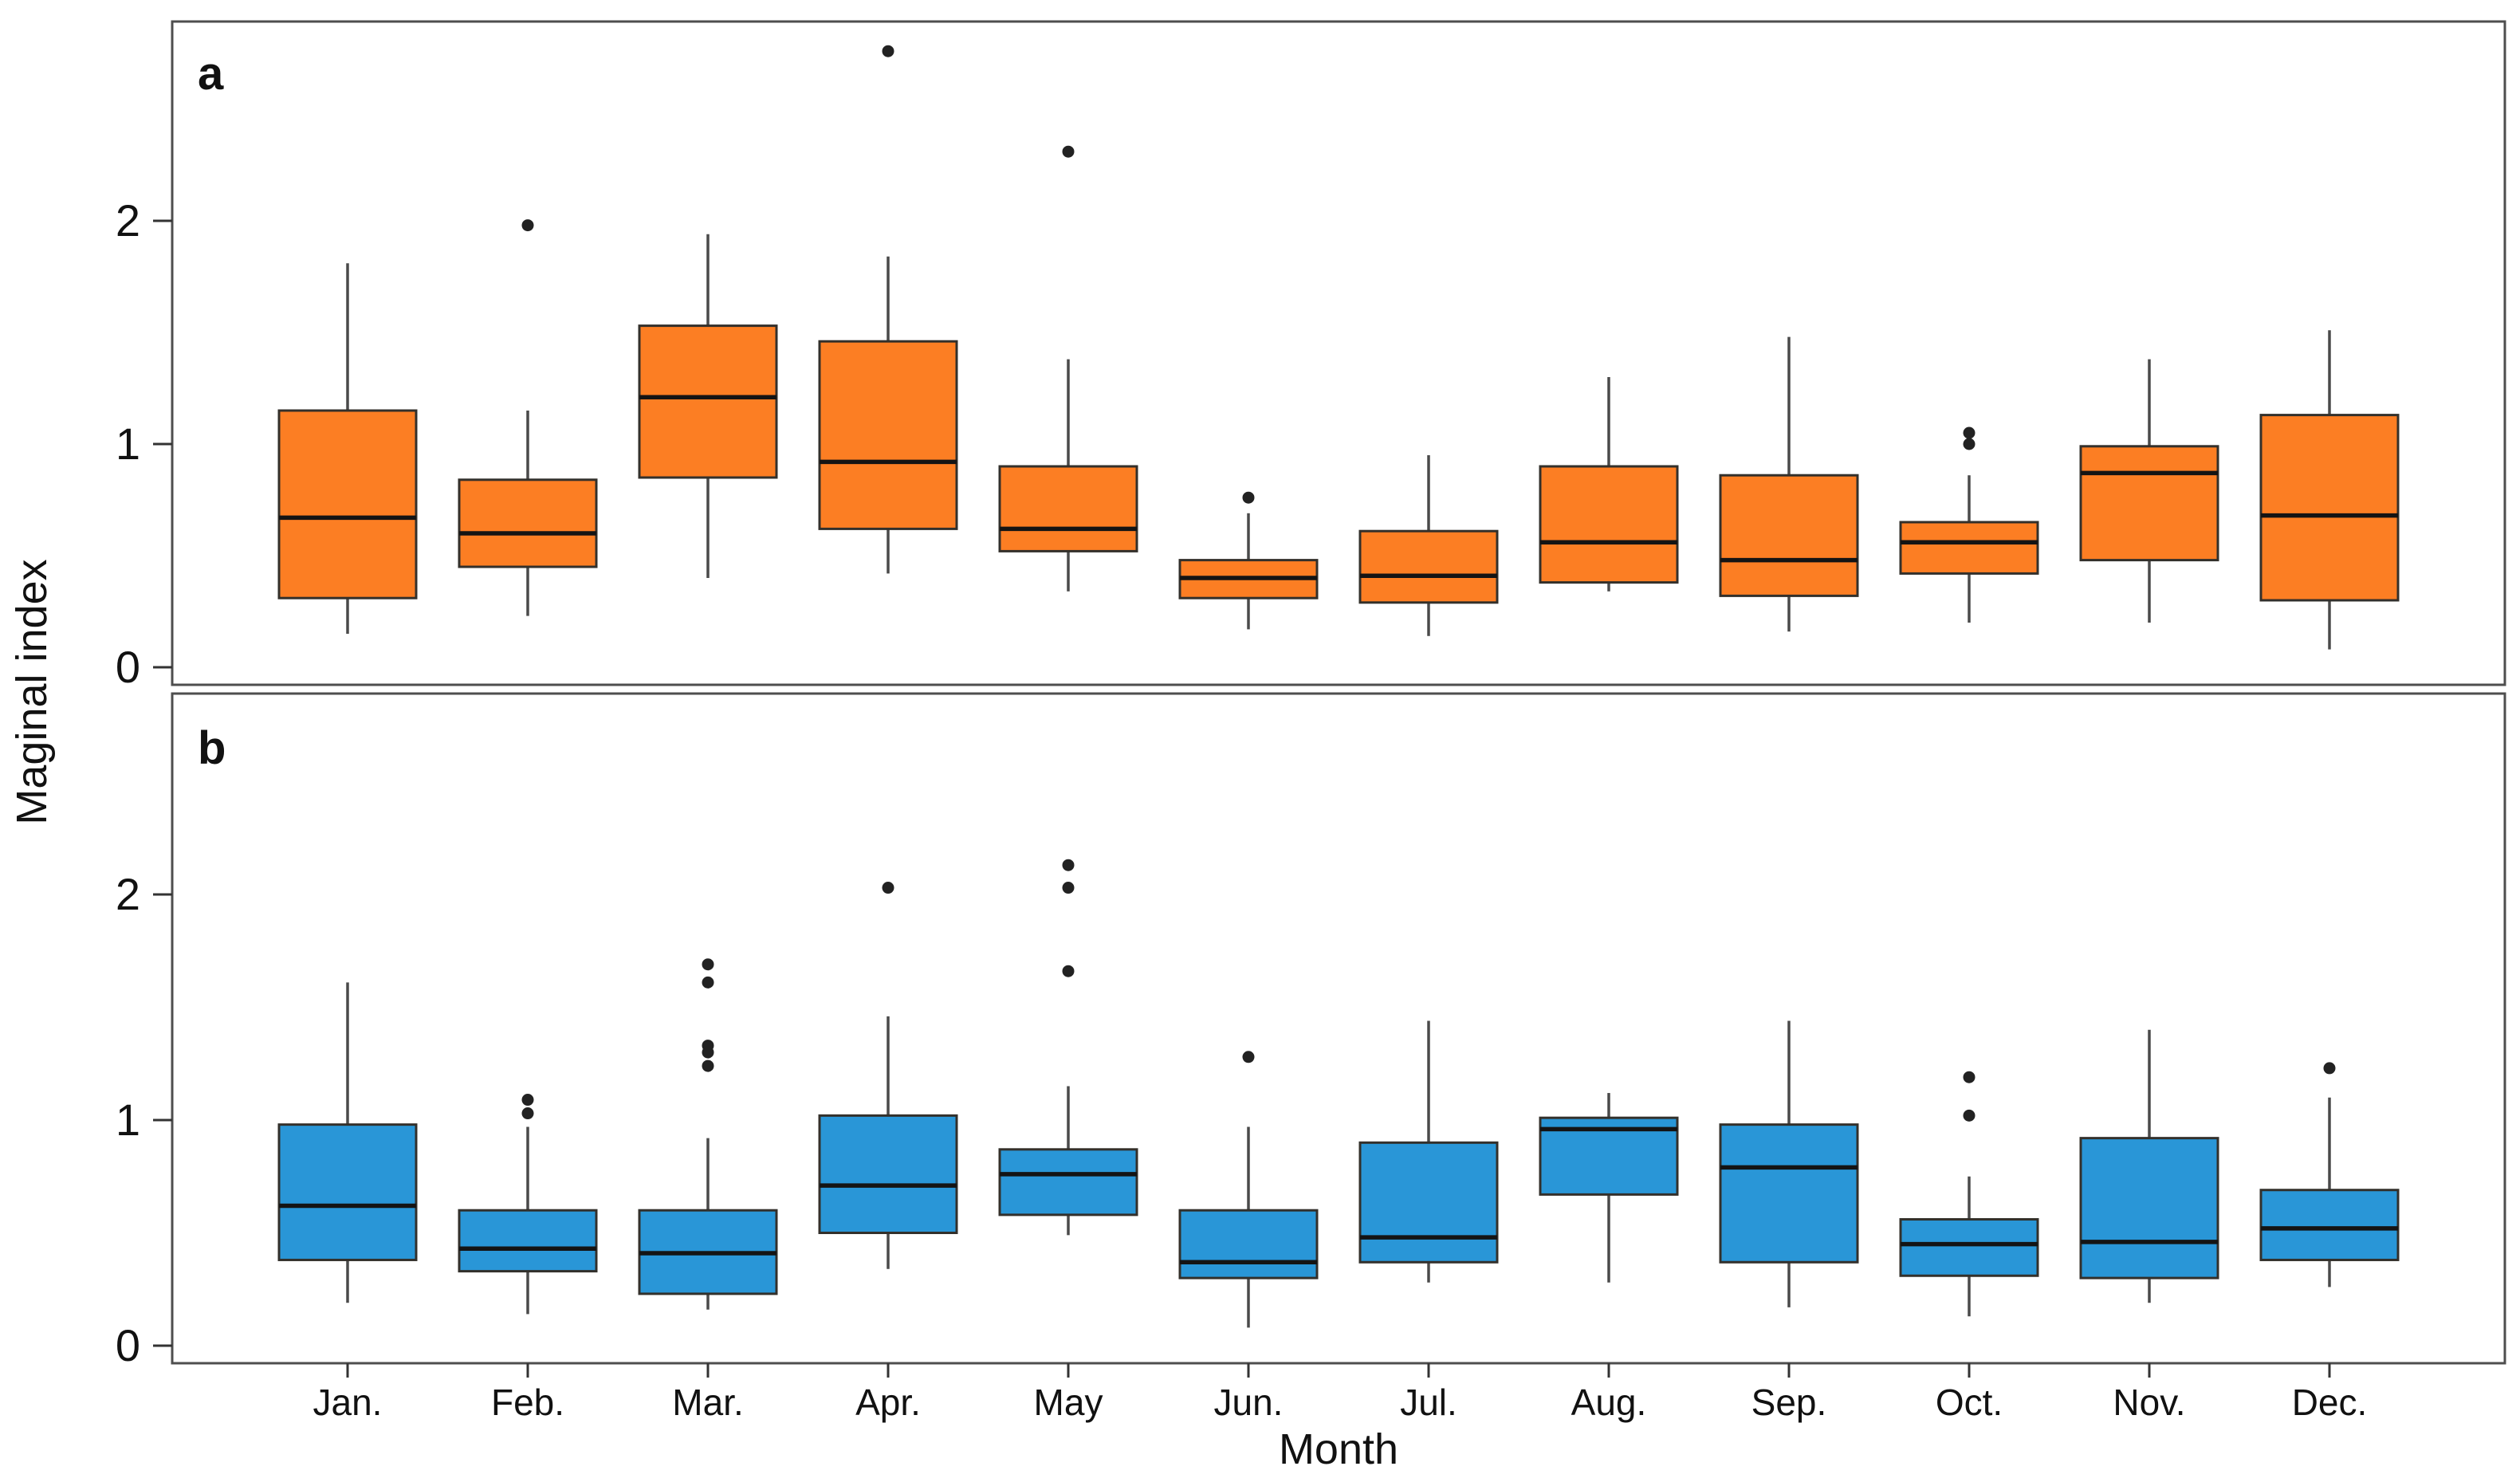 This screenshot has width=2520, height=1482. I want to click on x-axis-title: Month, so click(1338, 1449).